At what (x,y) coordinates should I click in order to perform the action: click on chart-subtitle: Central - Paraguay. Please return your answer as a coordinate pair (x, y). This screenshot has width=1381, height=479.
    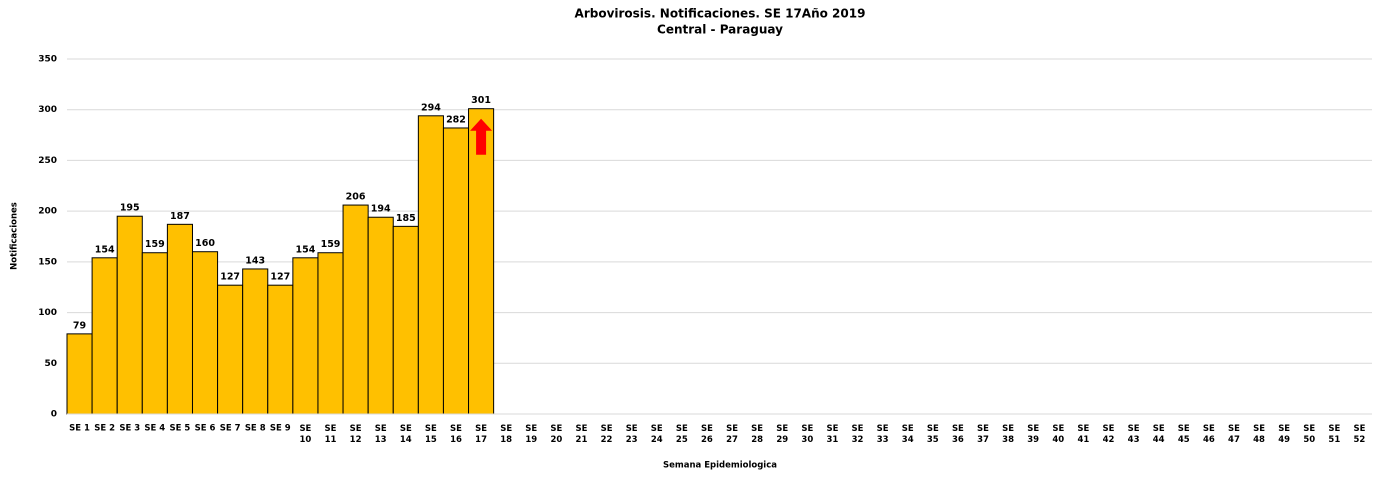
    Looking at the image, I should click on (720, 30).